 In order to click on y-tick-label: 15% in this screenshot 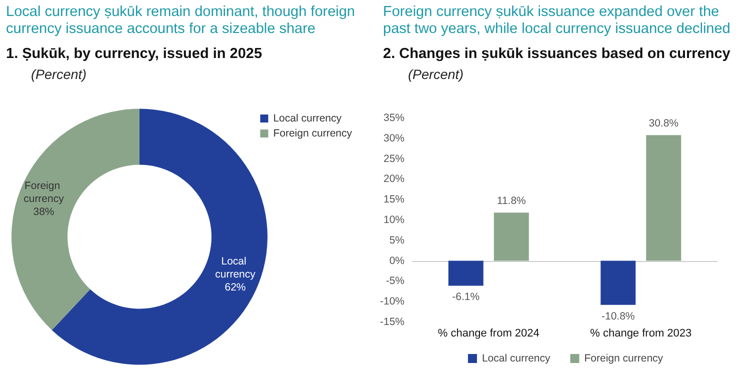, I will do `click(394, 200)`.